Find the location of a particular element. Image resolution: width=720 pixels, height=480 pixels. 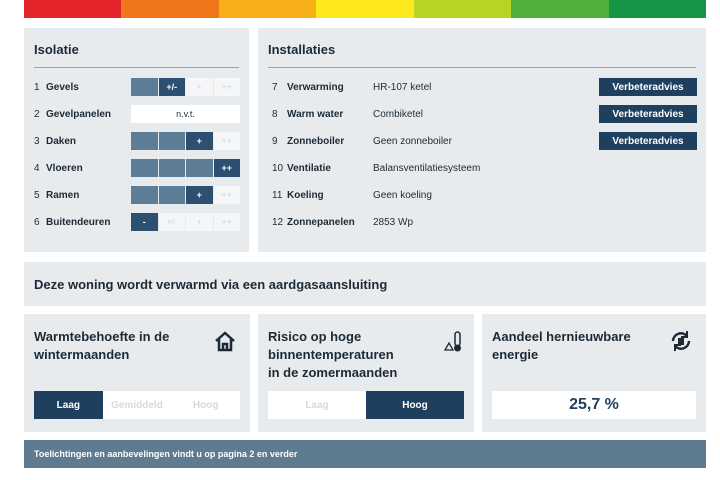

row-label: Buitendeuren is located at coordinates (78, 222).